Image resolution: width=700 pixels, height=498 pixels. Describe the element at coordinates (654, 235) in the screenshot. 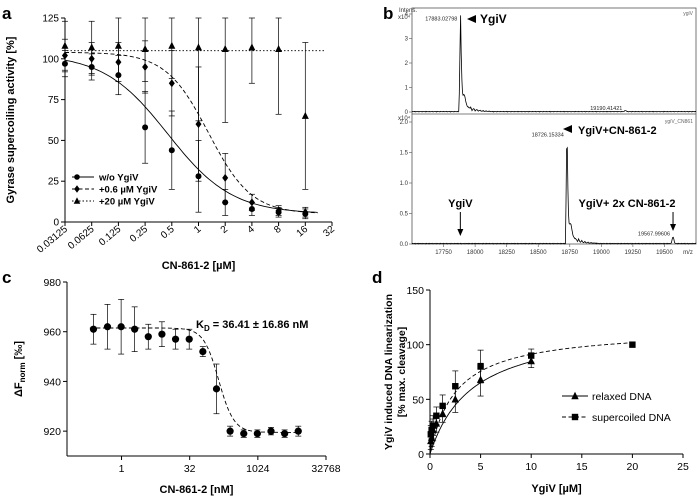

I see `peak-label: 19567.99606` at that location.